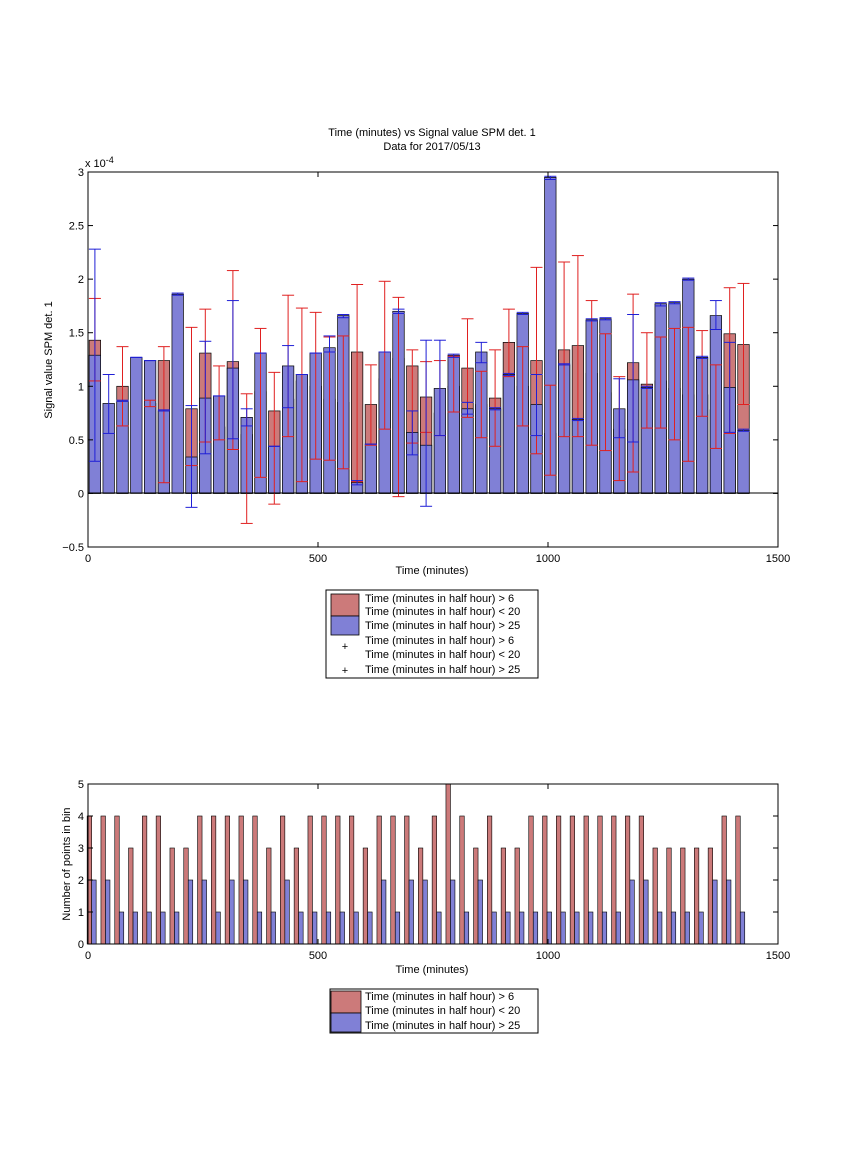 The image size is (864, 1152). I want to click on y-axis-label: Signal value SPM det. 1, so click(49, 359).